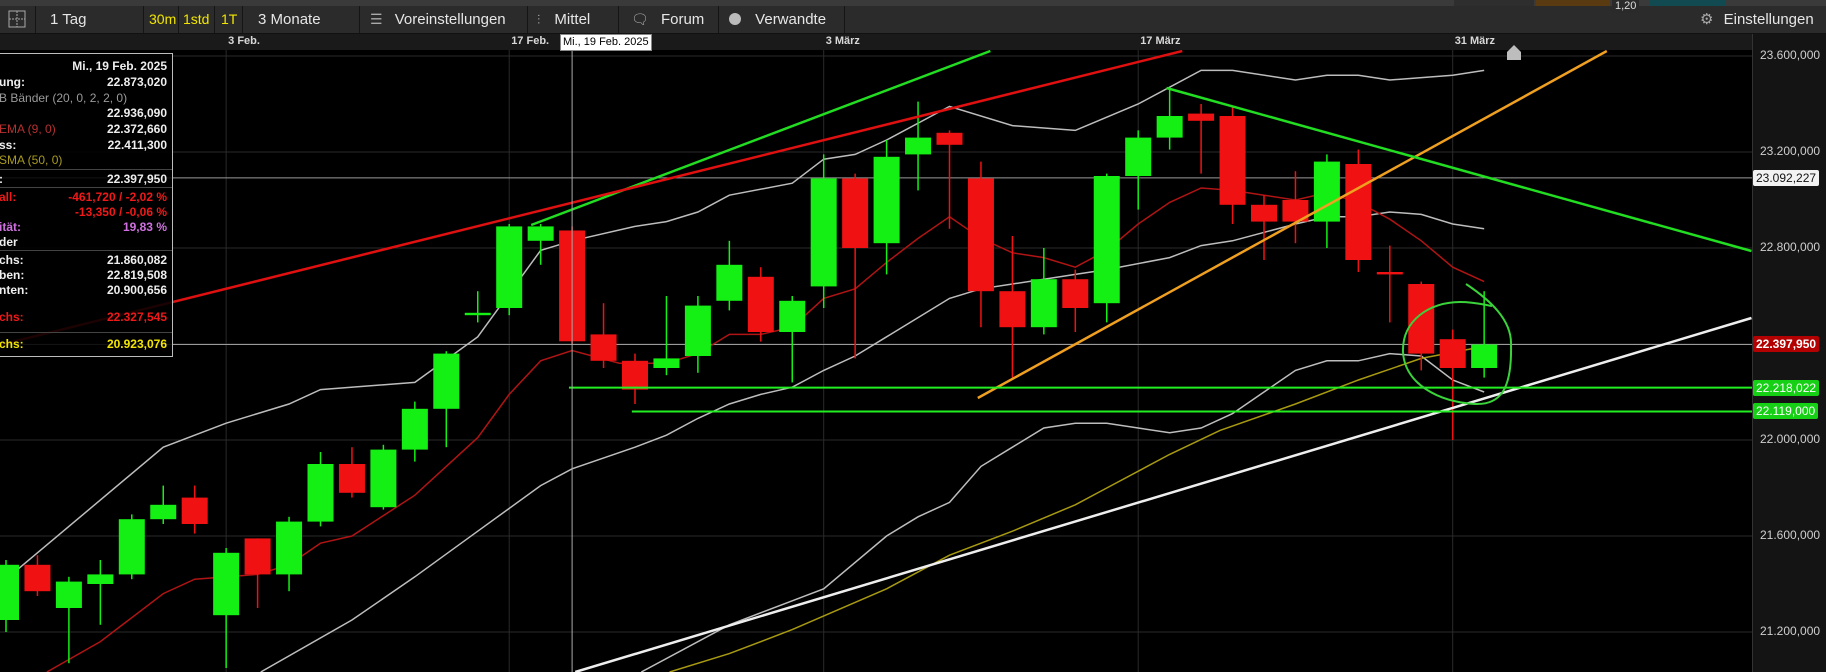  What do you see at coordinates (539, 19) in the screenshot?
I see `candles-icon: ⫶` at bounding box center [539, 19].